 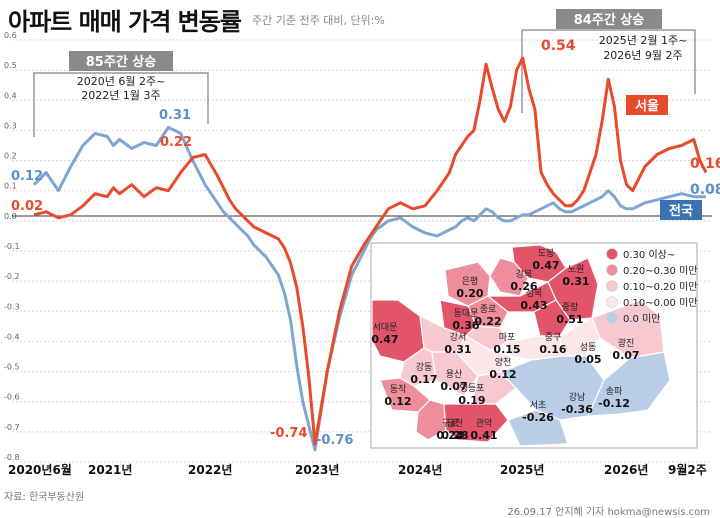 What do you see at coordinates (647, 106) in the screenshot?
I see `legend-label-seoul: 서울` at bounding box center [647, 106].